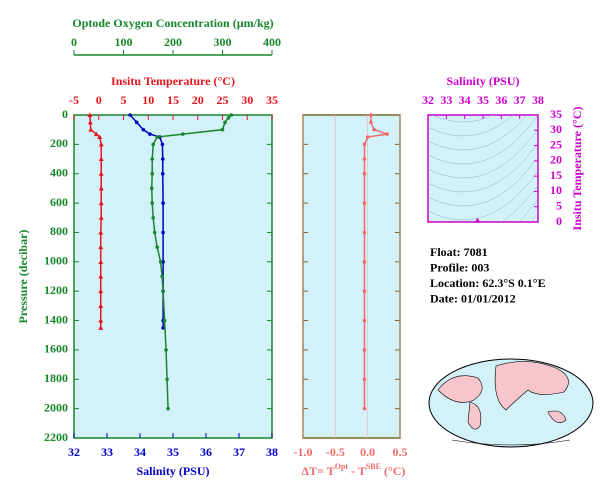 Image resolution: width=608 pixels, height=500 pixels. Describe the element at coordinates (272, 452) in the screenshot. I see `x-tick-label: 38` at that location.